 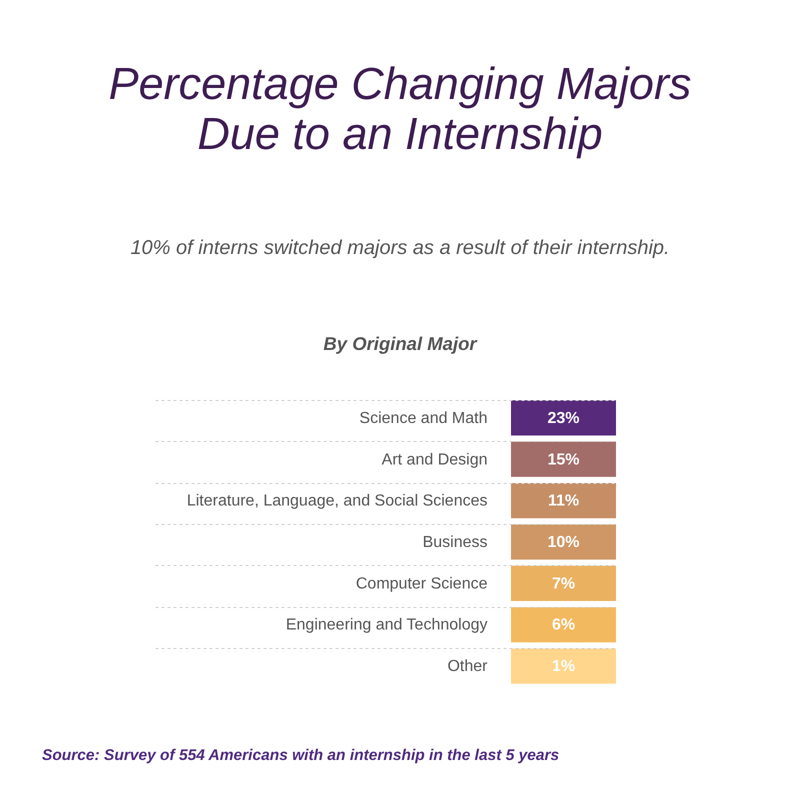 What do you see at coordinates (337, 501) in the screenshot?
I see `y-tick-label: Literature, Language, and Social Sciences` at bounding box center [337, 501].